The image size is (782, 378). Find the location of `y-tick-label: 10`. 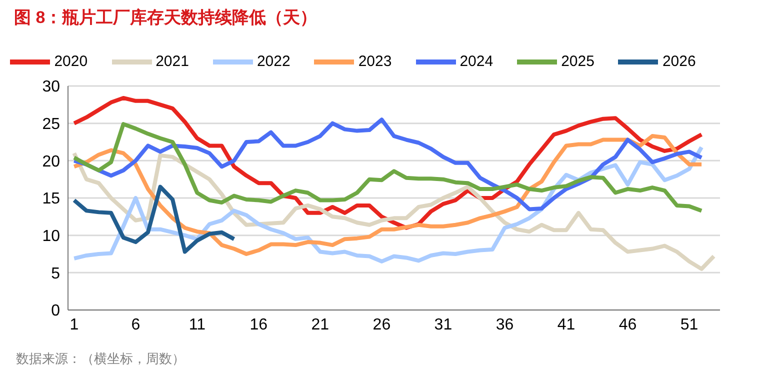

y-tick-label: 10 is located at coordinates (51, 237).